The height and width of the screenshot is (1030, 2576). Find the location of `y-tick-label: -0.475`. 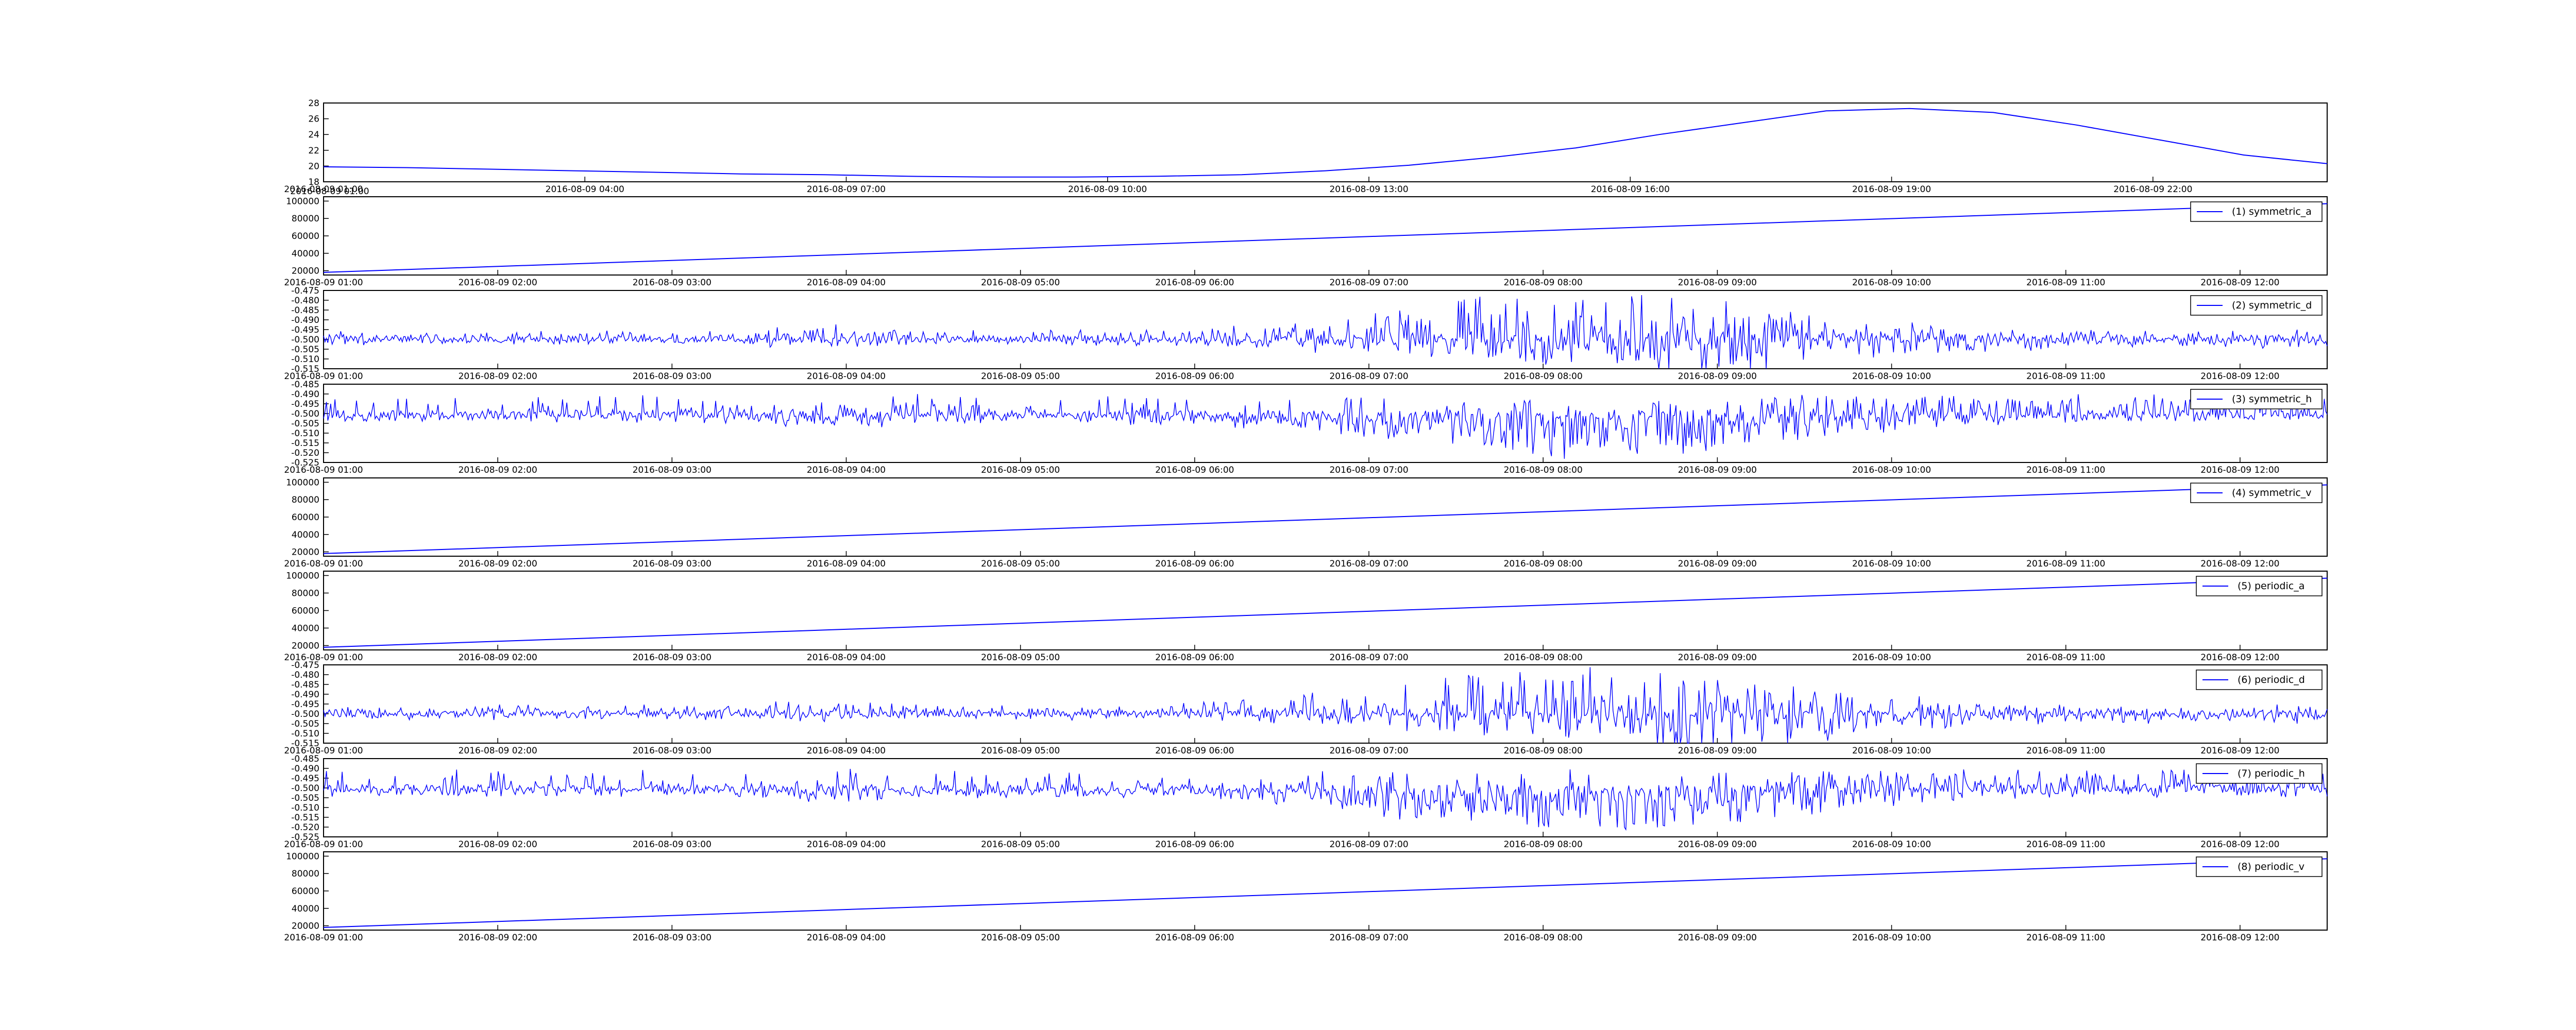

y-tick-label: -0.475 is located at coordinates (305, 665).